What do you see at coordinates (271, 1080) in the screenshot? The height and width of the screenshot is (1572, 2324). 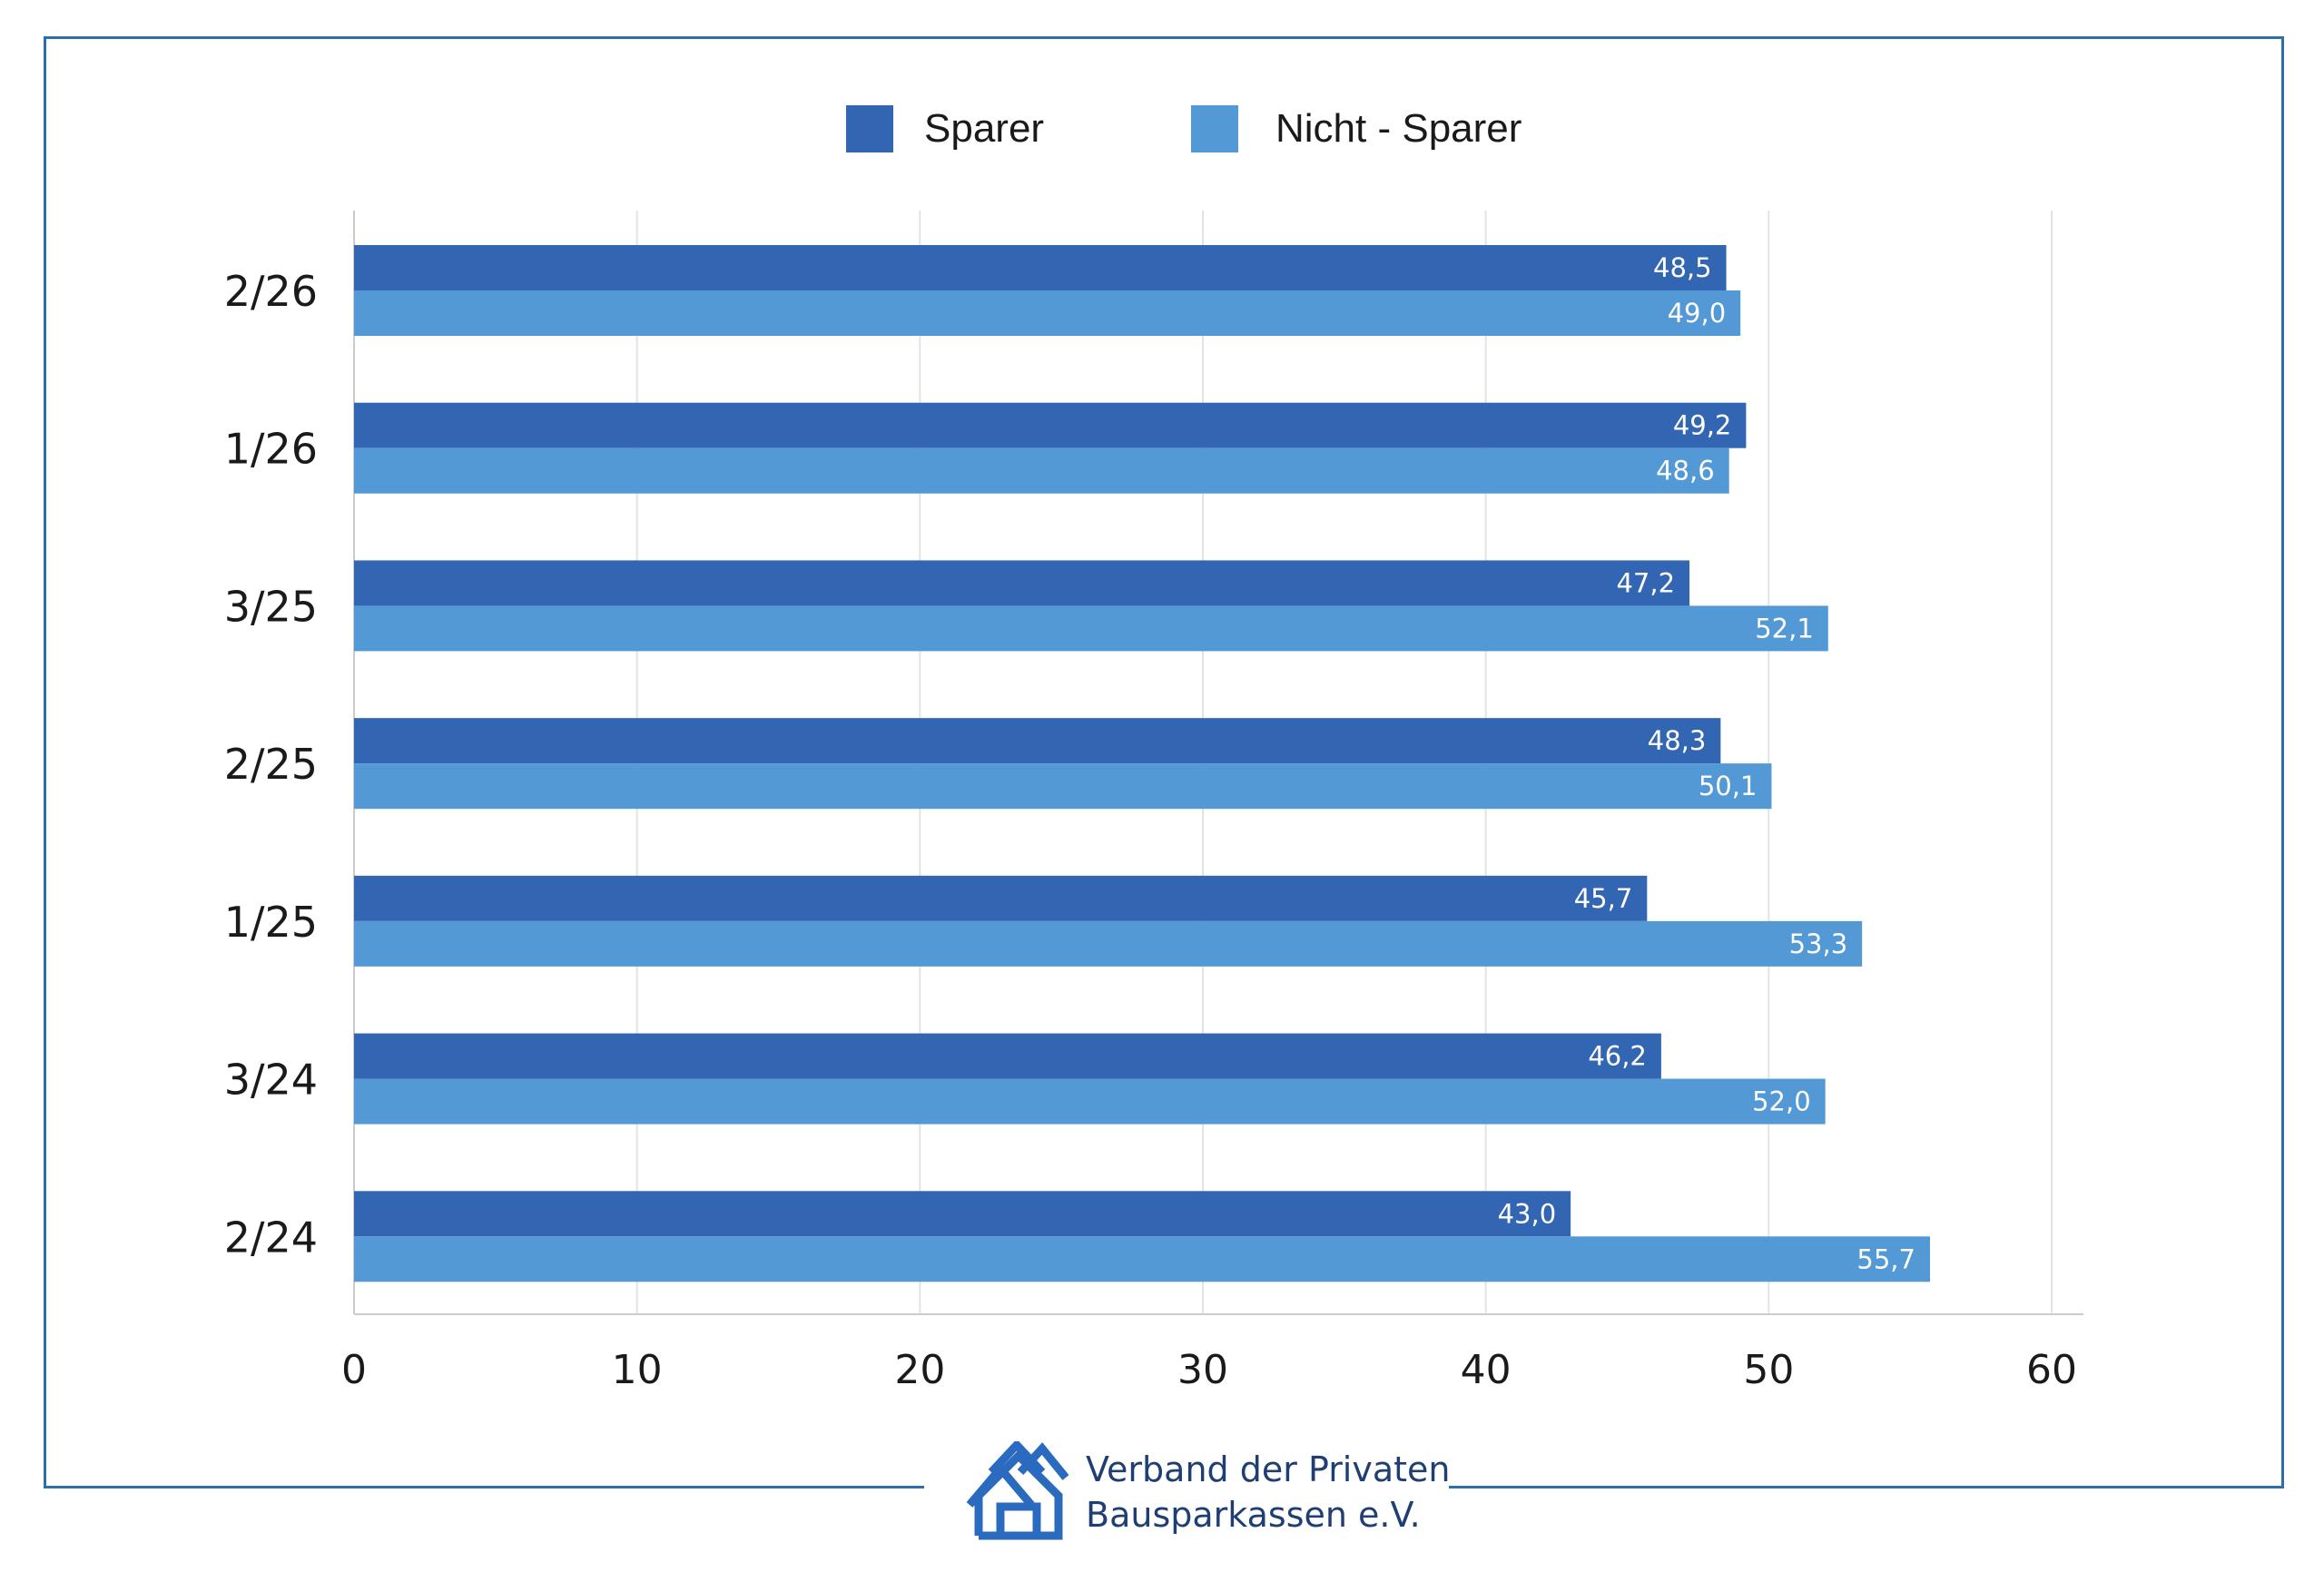 I see `category-label: 3/24` at bounding box center [271, 1080].